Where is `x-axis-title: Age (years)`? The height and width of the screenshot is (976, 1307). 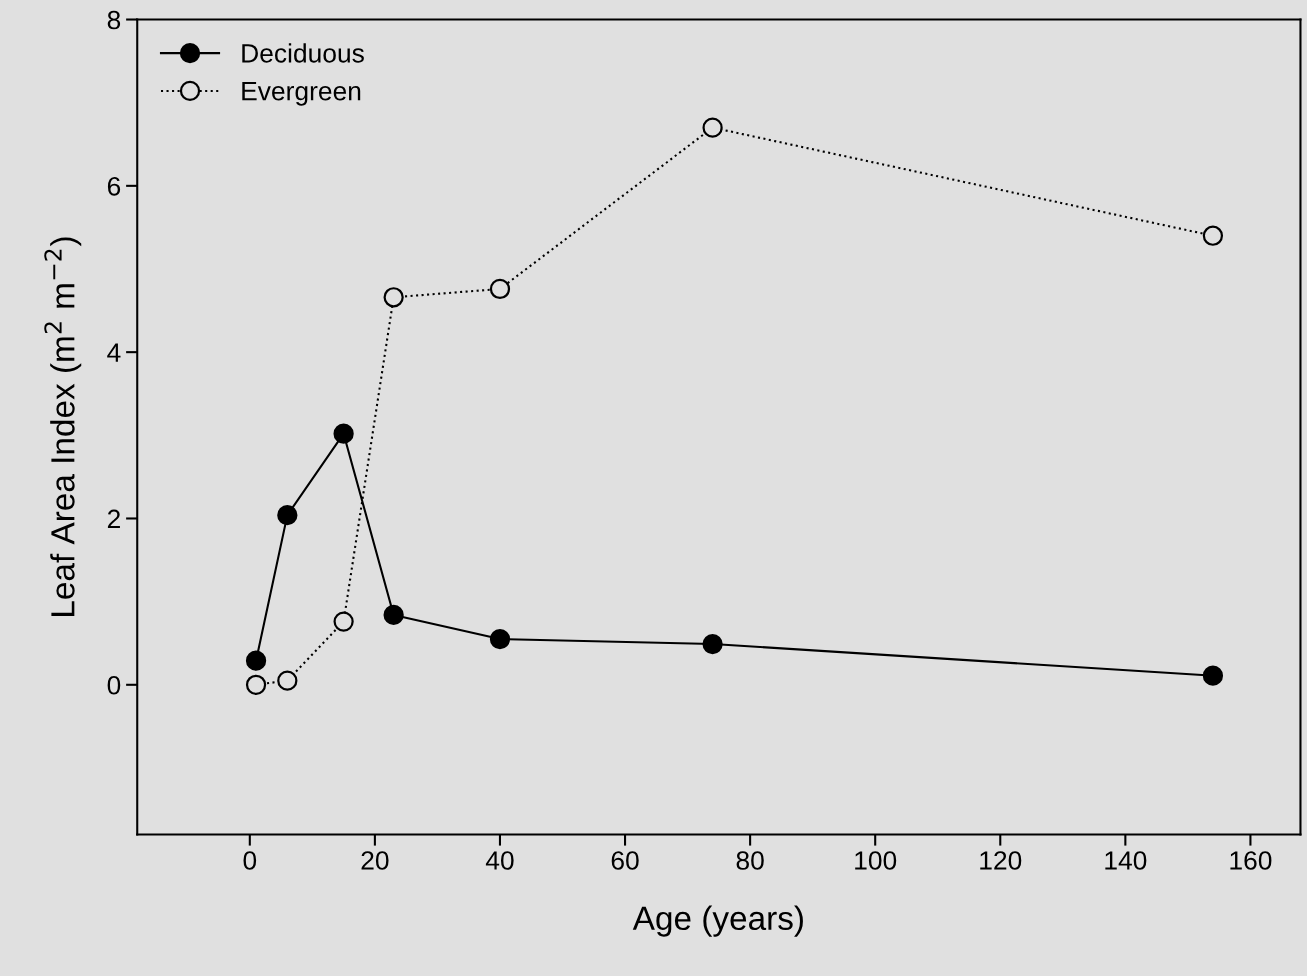 x-axis-title: Age (years) is located at coordinates (717, 921).